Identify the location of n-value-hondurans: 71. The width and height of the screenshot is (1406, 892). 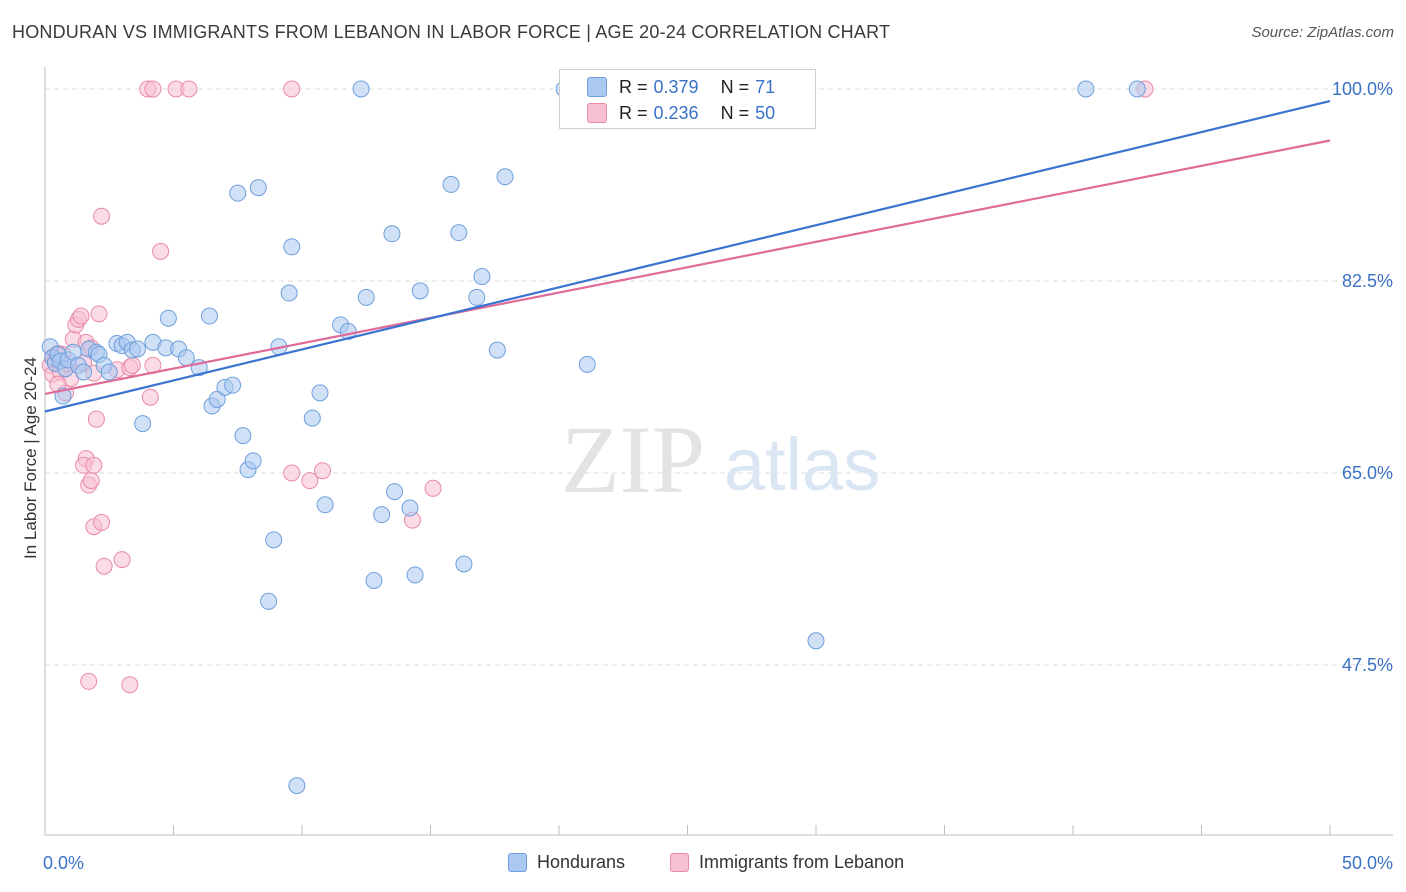
(765, 86).